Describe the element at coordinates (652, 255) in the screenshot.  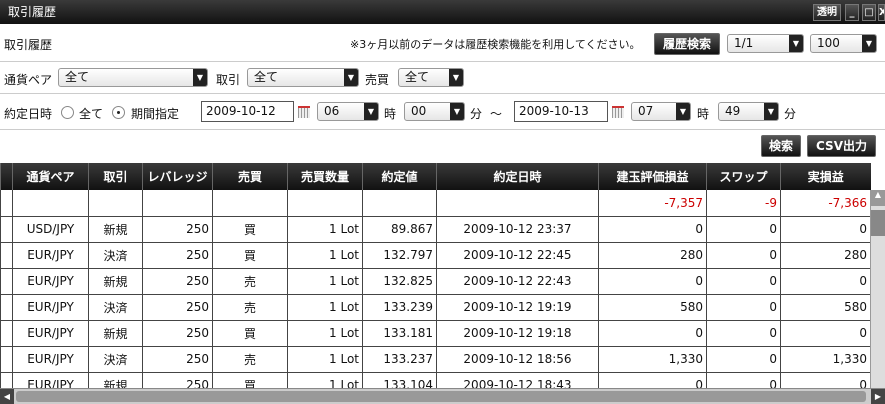
I see `table-cell: 280` at that location.